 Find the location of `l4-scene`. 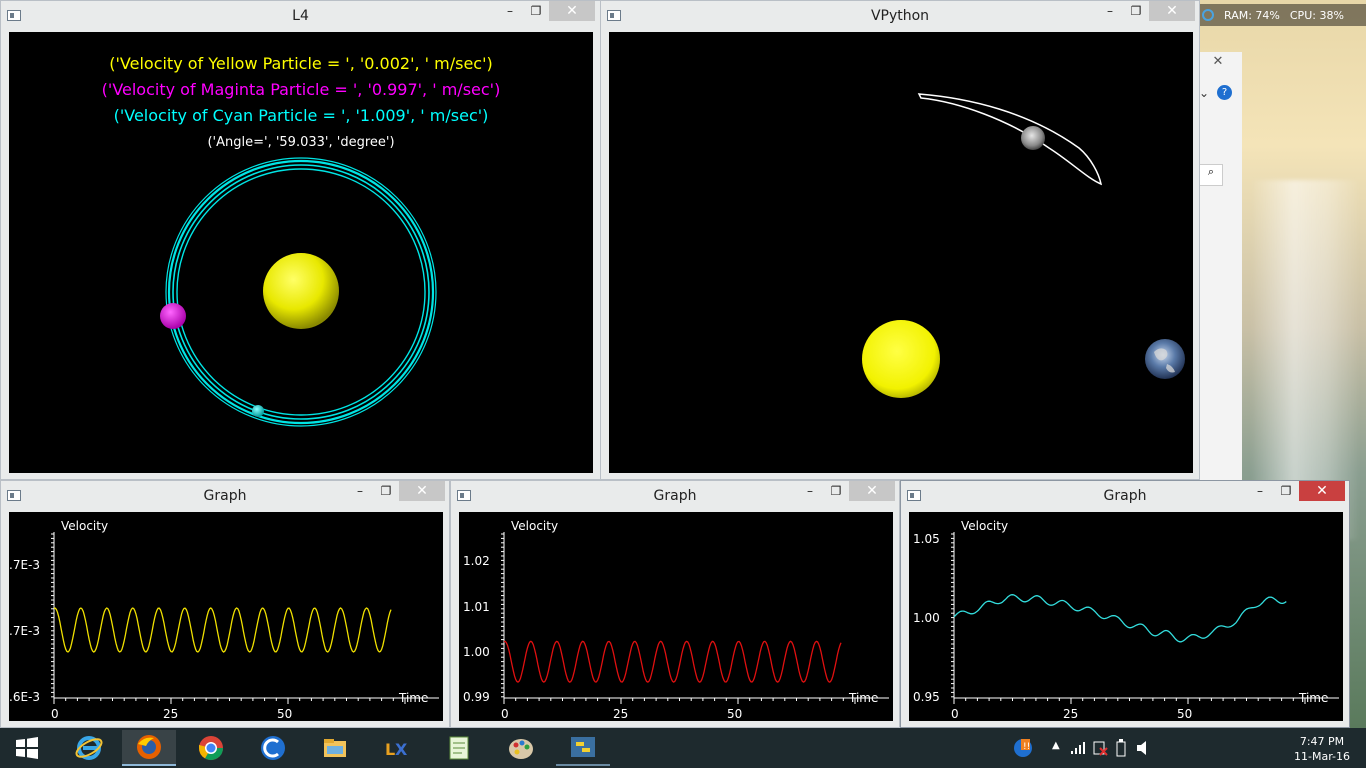

l4-scene is located at coordinates (298, 292).